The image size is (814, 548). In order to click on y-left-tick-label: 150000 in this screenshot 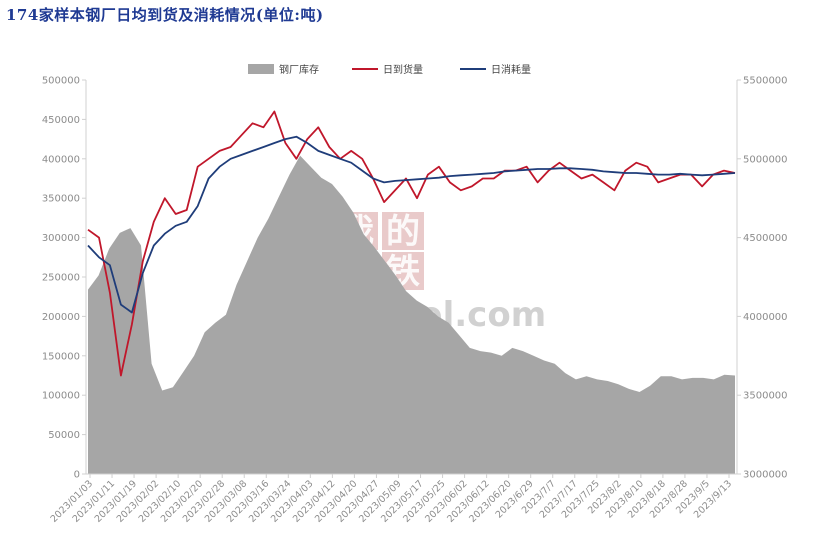, I will do `click(61, 356)`.